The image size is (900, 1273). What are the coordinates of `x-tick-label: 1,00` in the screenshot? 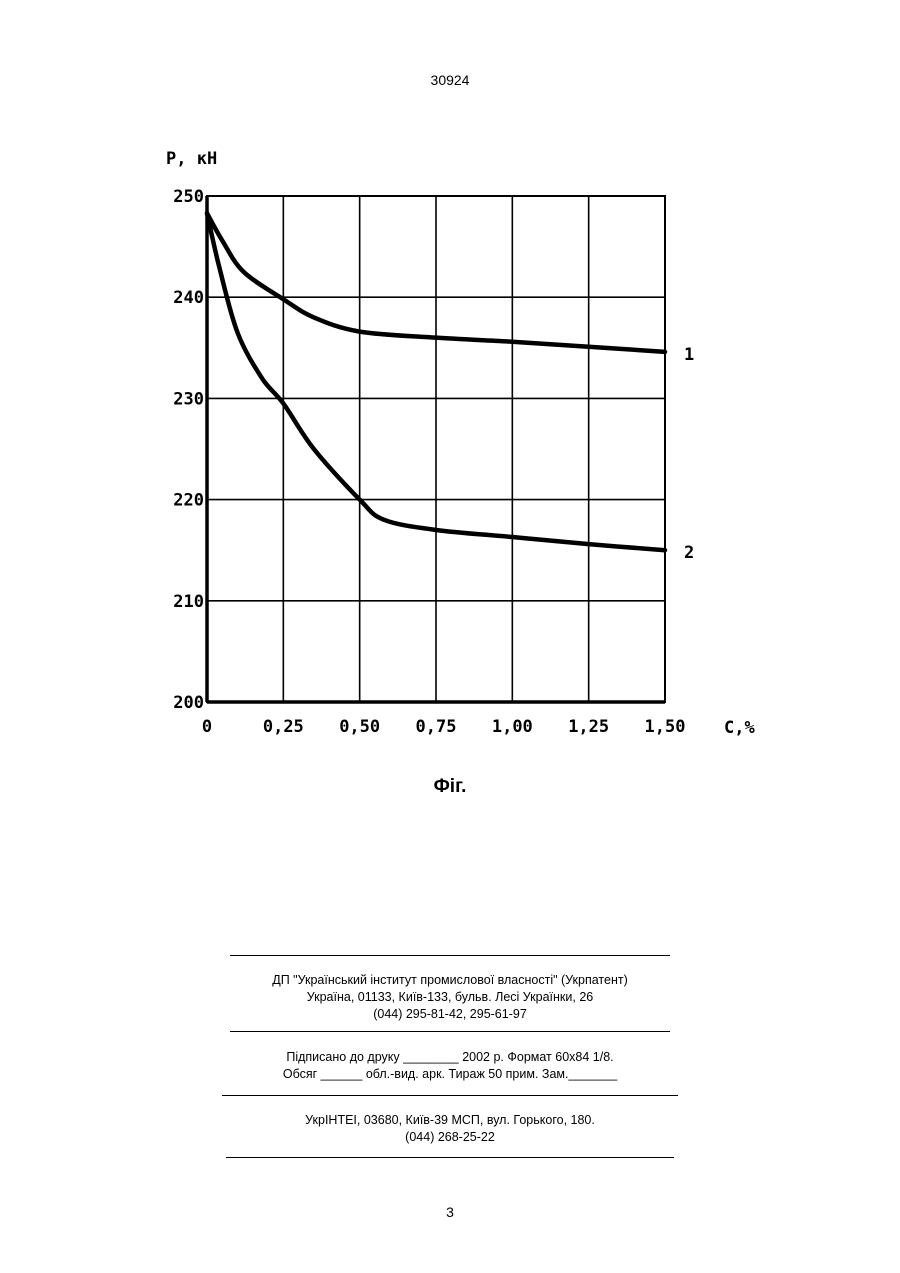 It's located at (512, 727).